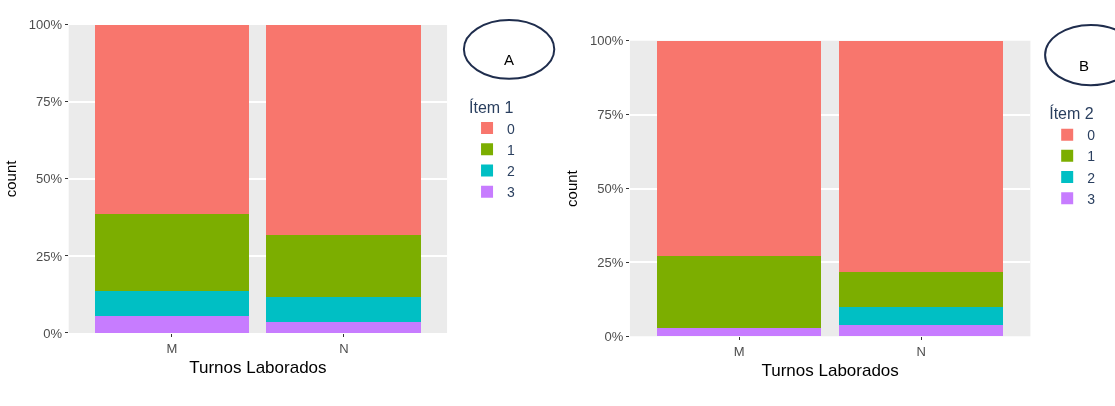  What do you see at coordinates (1071, 113) in the screenshot?
I see `legend-title: Ítem 2` at bounding box center [1071, 113].